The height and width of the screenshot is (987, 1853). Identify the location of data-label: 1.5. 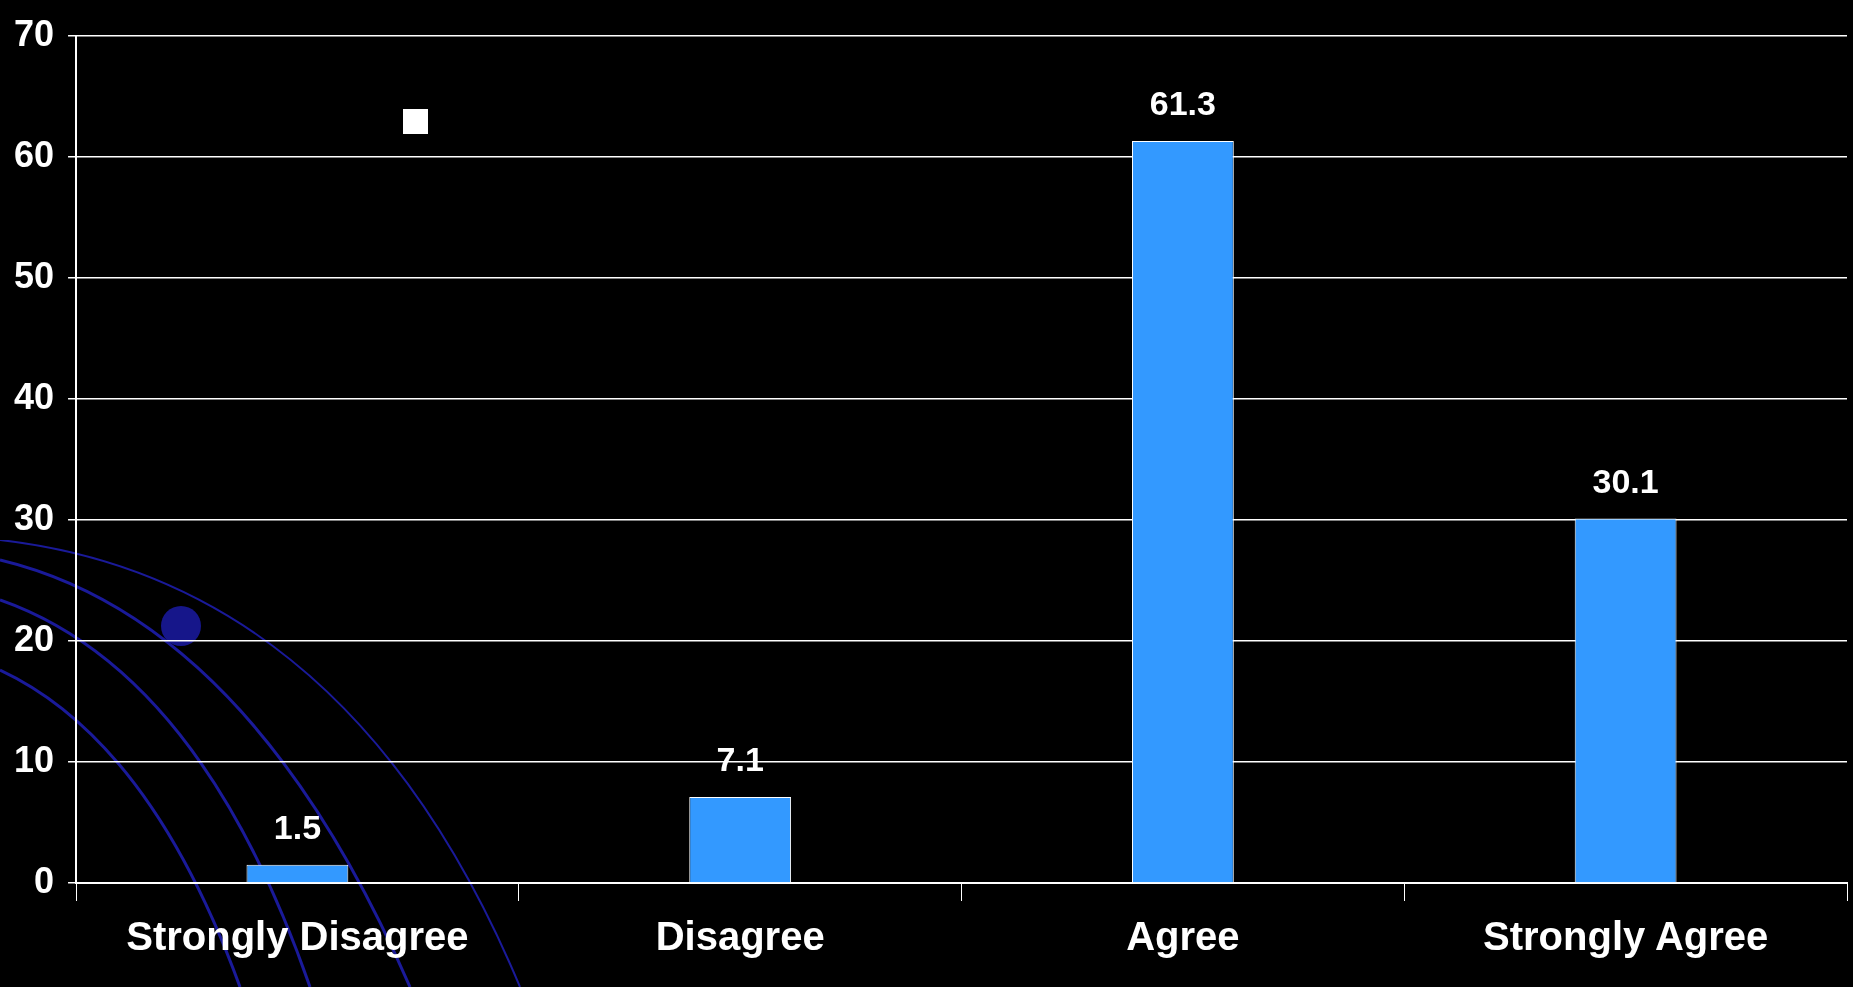
(297, 827).